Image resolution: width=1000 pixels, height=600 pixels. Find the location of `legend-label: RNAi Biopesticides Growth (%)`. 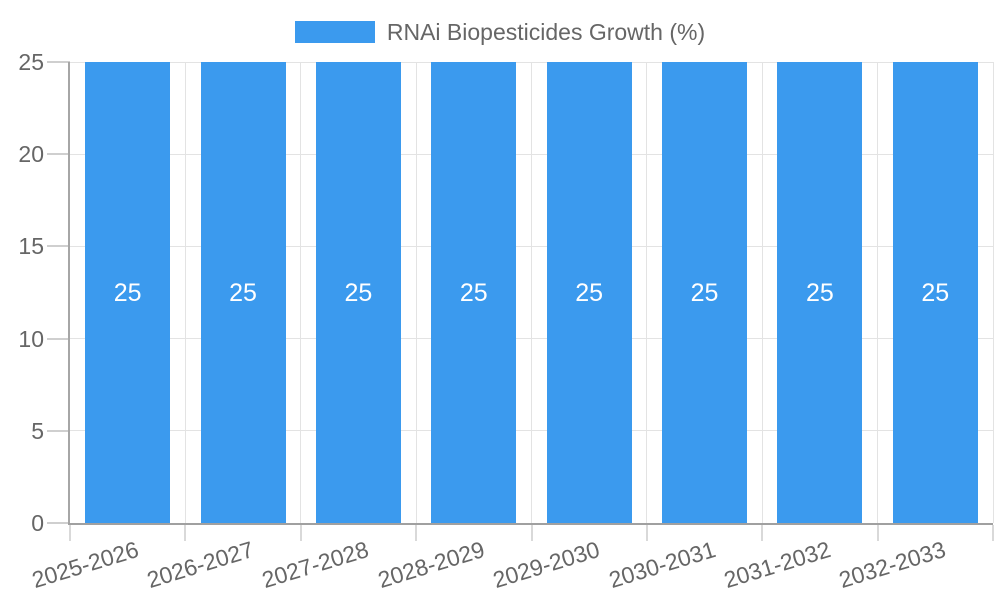

legend-label: RNAi Biopesticides Growth (%) is located at coordinates (546, 32).